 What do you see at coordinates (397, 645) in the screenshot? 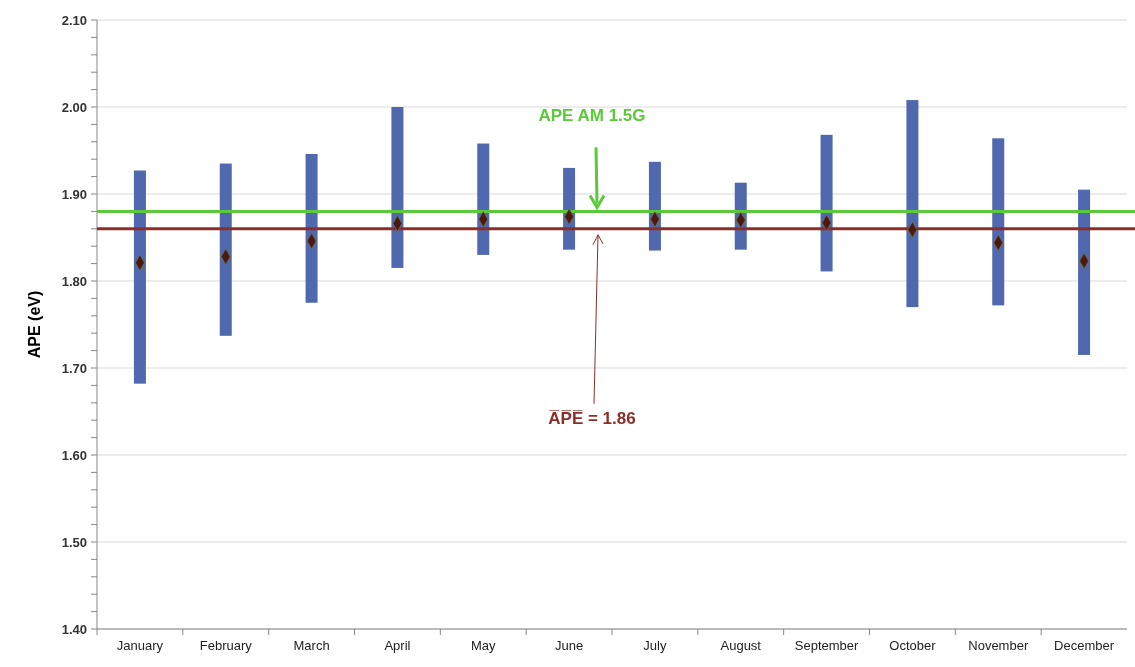
I see `x-tick-label: April` at bounding box center [397, 645].